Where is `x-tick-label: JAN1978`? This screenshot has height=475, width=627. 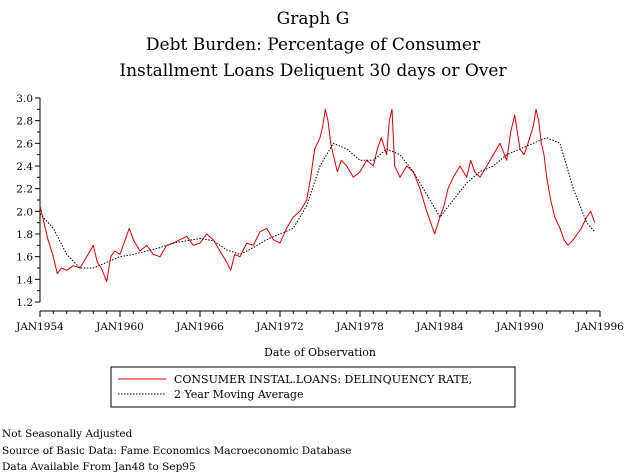
x-tick-label: JAN1978 is located at coordinates (359, 327).